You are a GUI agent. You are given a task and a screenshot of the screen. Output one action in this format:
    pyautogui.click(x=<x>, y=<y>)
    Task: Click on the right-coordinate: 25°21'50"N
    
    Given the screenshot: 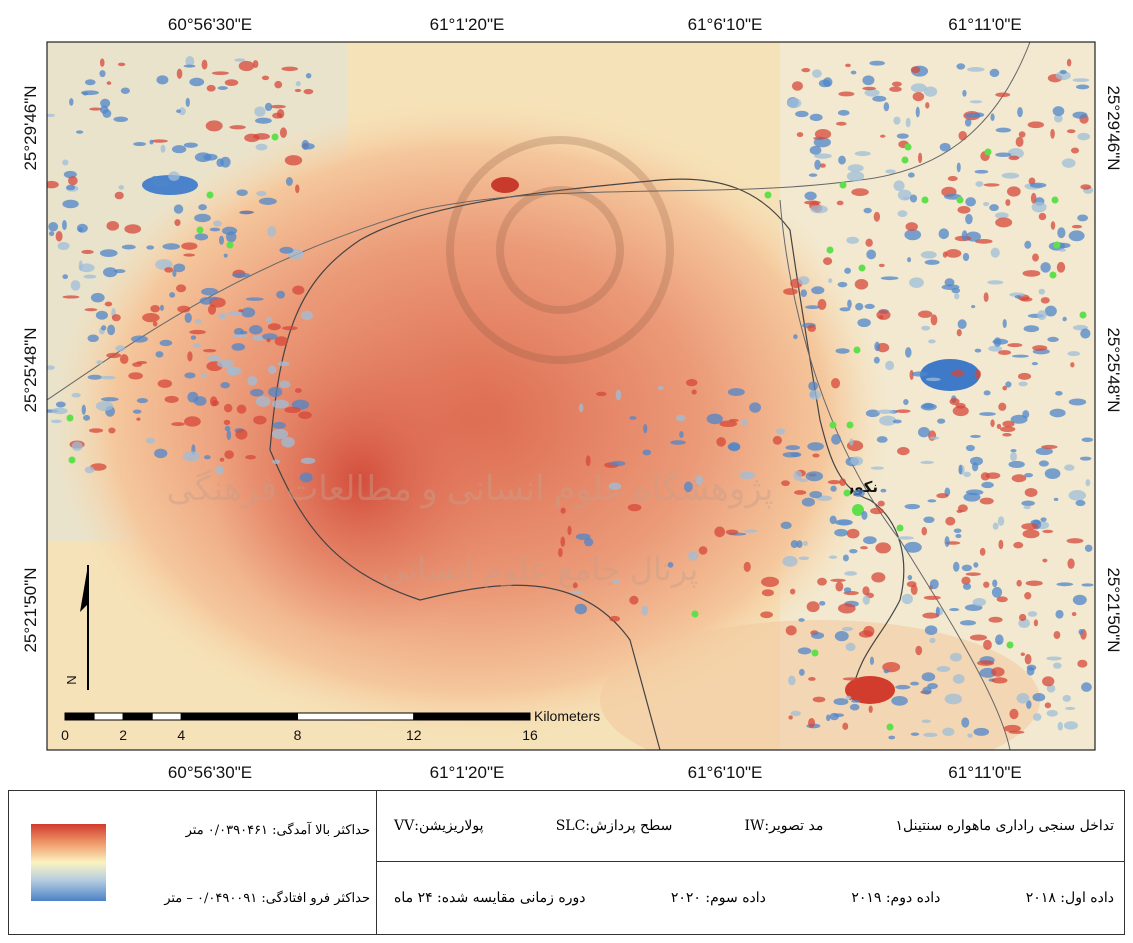 What is the action you would take?
    pyautogui.click(x=1113, y=609)
    